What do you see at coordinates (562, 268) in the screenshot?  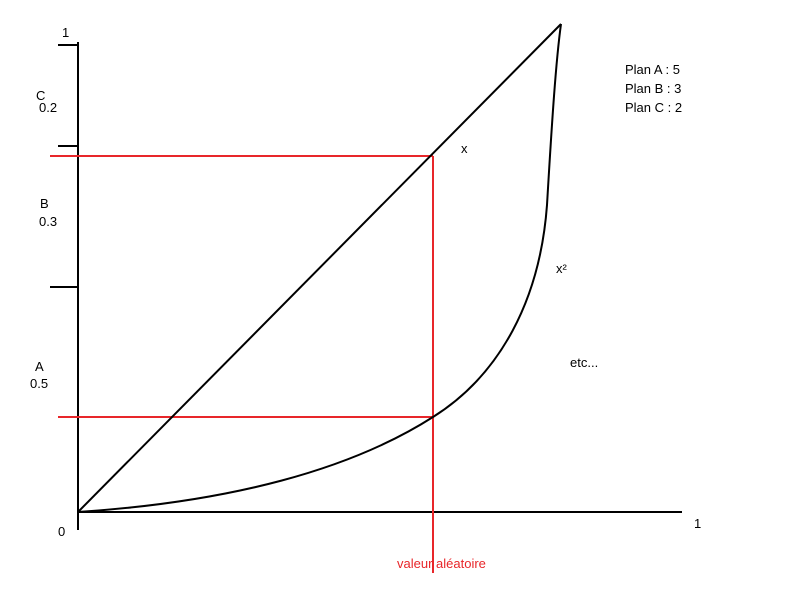 I see `square-curve-label: x²` at bounding box center [562, 268].